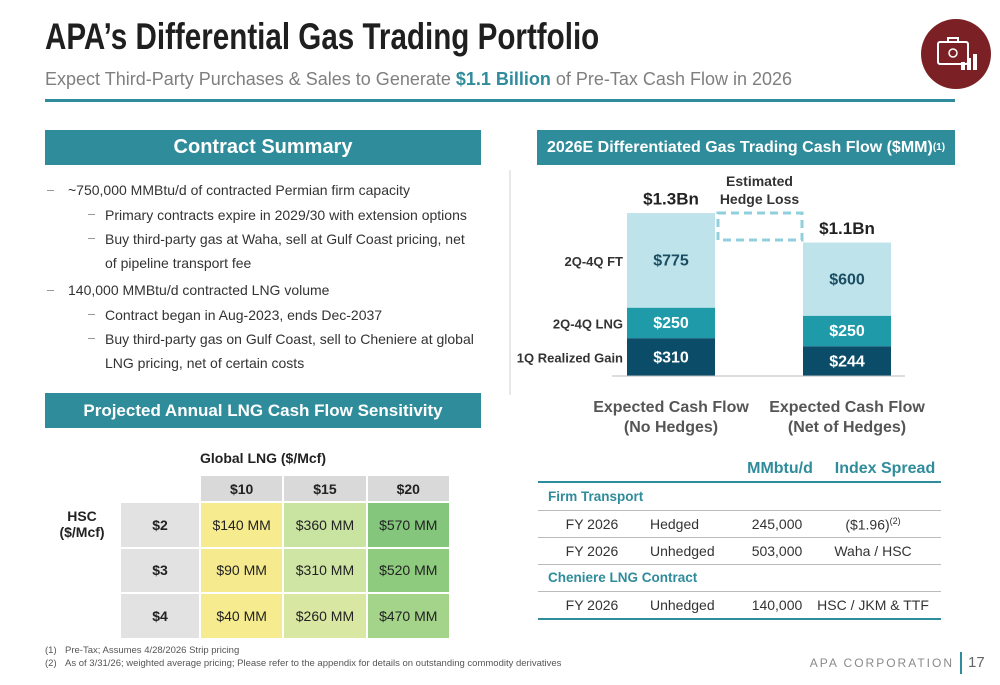 Image resolution: width=1000 pixels, height=685 pixels. Describe the element at coordinates (867, 524) in the screenshot. I see `cell-text: ($1.96)` at that location.